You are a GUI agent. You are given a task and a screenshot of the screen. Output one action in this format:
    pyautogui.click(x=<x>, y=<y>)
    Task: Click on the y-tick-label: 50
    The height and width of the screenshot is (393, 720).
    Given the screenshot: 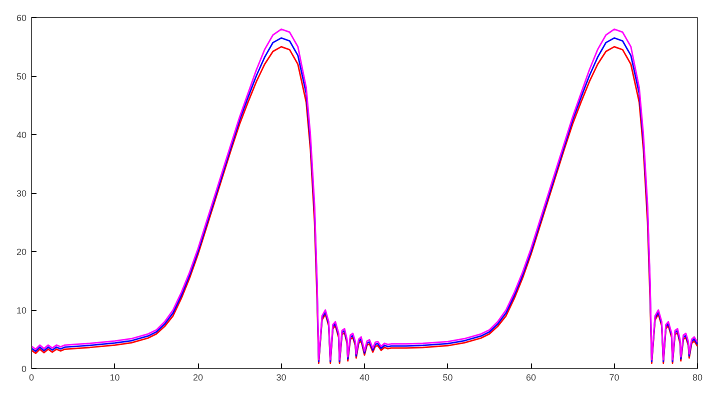 What is the action you would take?
    pyautogui.click(x=21, y=77)
    